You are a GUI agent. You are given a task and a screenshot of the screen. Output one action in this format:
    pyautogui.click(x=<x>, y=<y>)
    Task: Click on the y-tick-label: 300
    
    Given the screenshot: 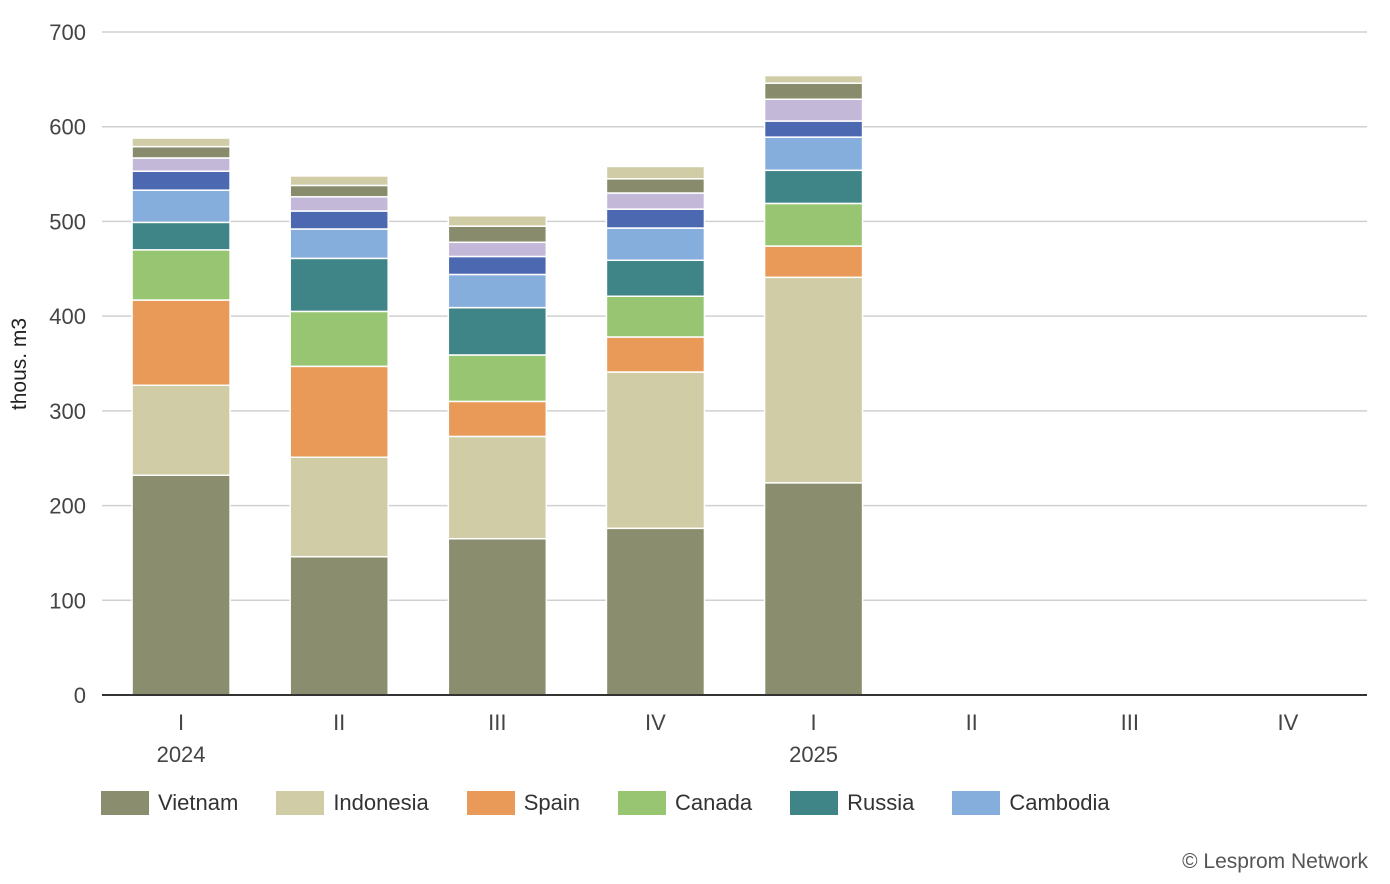 What is the action you would take?
    pyautogui.click(x=67, y=411)
    